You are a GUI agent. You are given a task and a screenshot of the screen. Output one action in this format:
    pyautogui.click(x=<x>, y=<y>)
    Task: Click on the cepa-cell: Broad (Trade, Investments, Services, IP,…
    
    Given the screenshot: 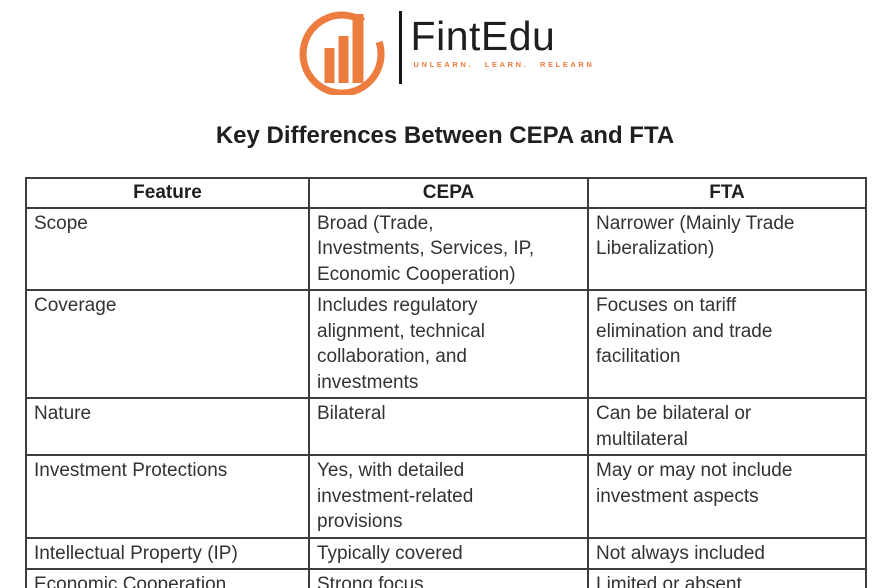 What is the action you would take?
    pyautogui.click(x=448, y=248)
    